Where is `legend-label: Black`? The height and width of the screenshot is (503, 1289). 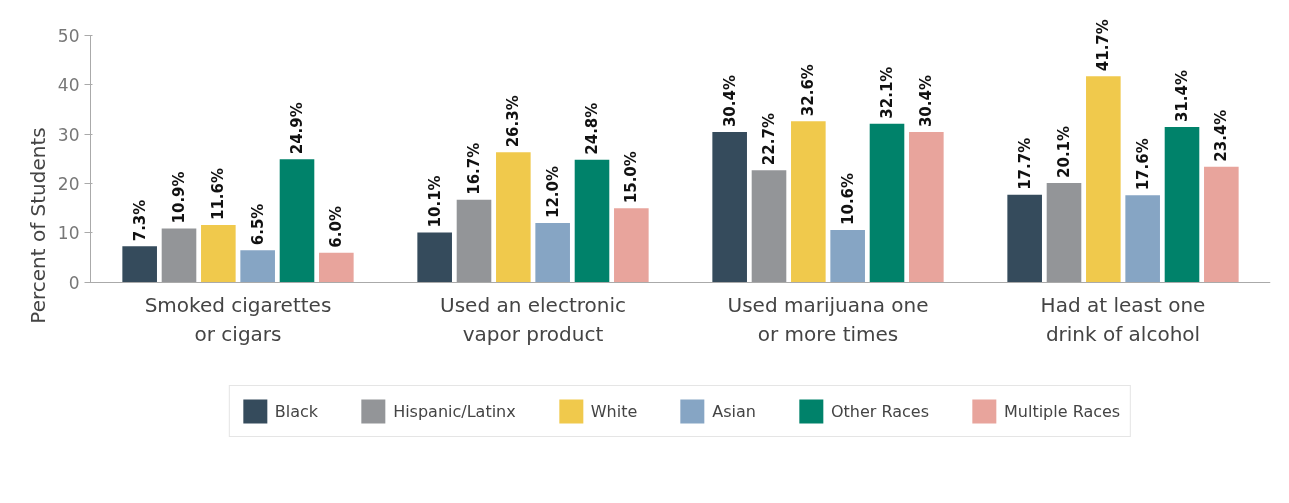 legend-label: Black is located at coordinates (296, 411).